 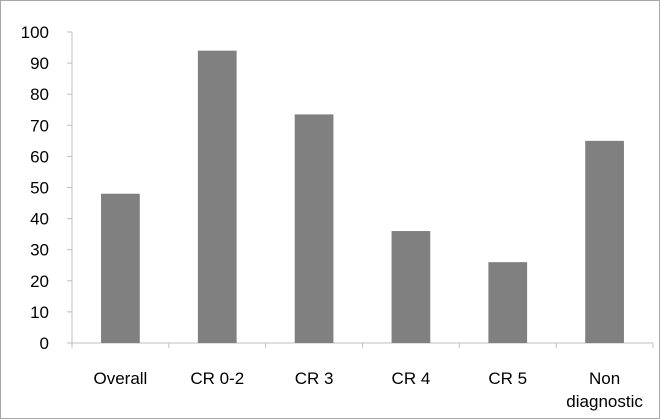 What do you see at coordinates (39, 125) in the screenshot?
I see `y-tick-label: 70` at bounding box center [39, 125].